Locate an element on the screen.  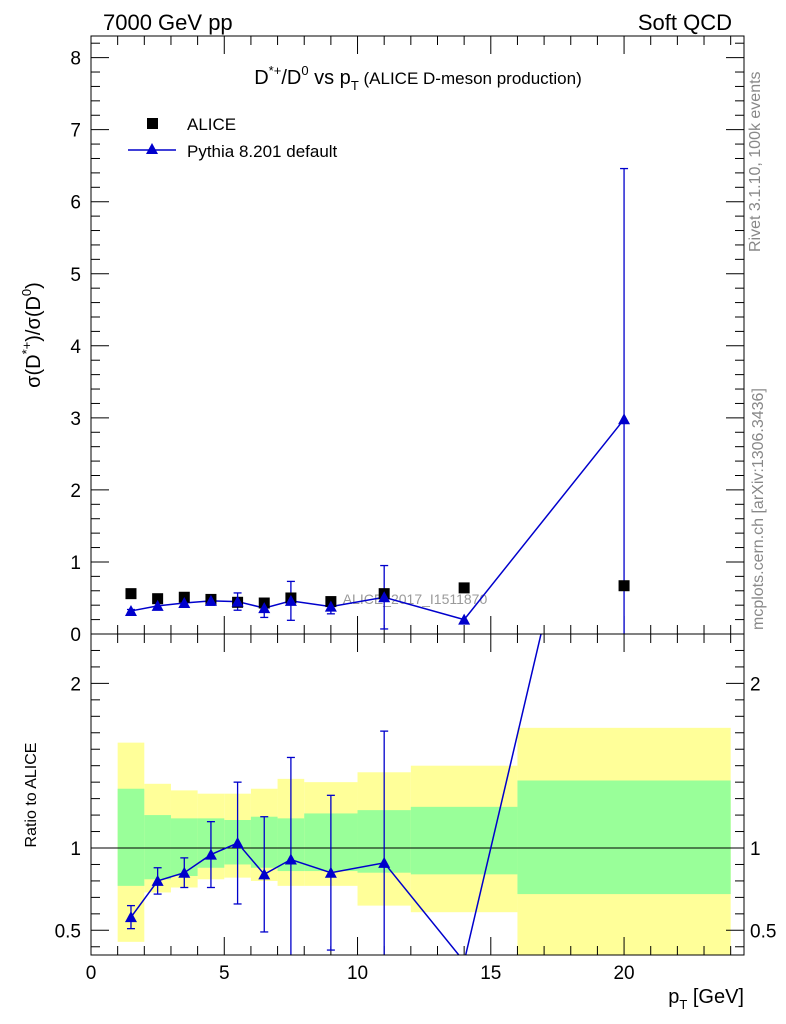
rivet-label: Rivet 3.1.10, 100k events is located at coordinates (755, 161).